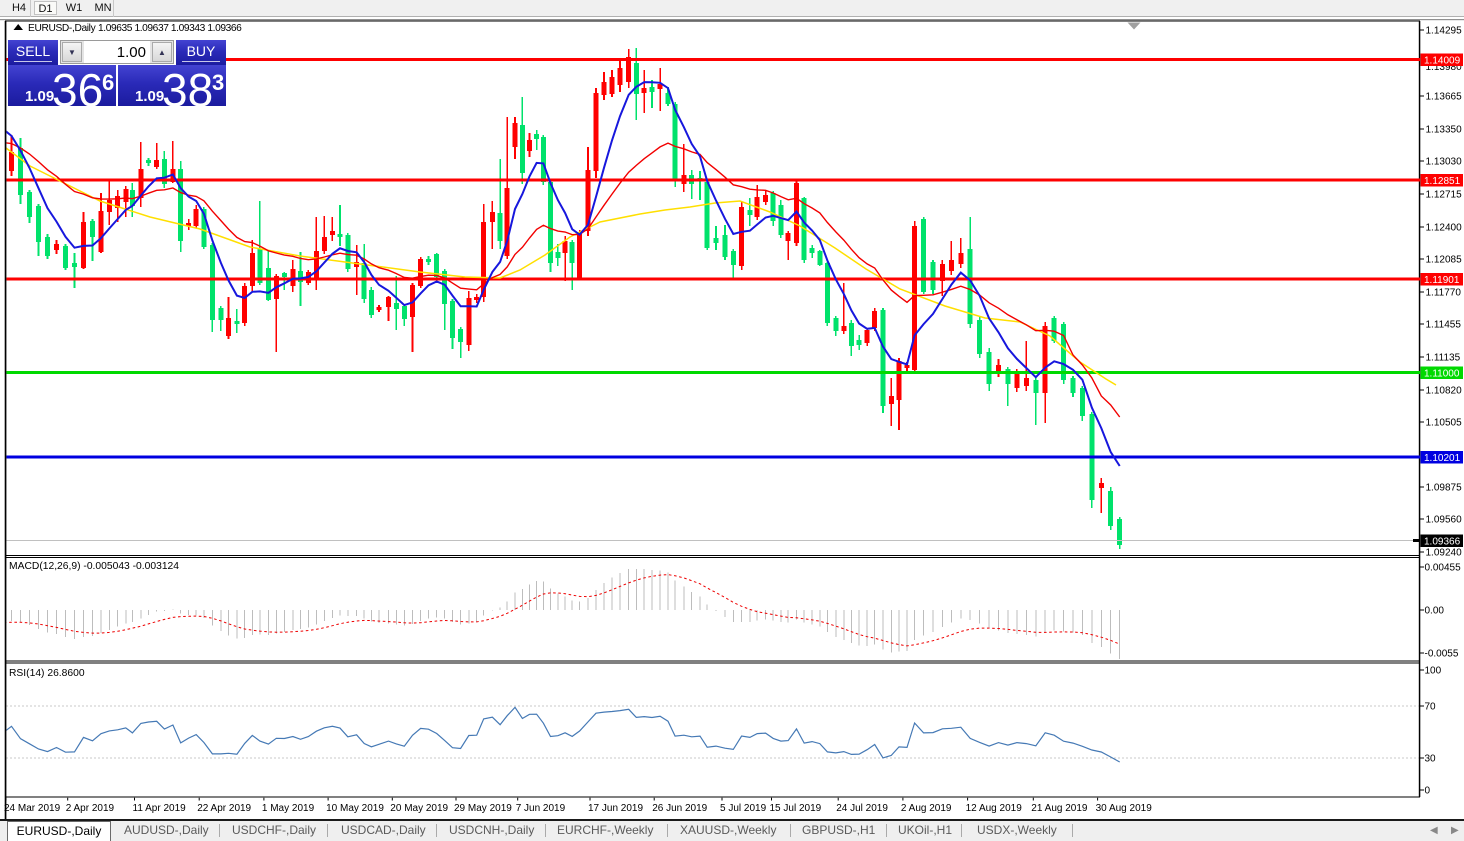  What do you see at coordinates (1442, 280) in the screenshot?
I see `svg-text: 1.11901` at bounding box center [1442, 280].